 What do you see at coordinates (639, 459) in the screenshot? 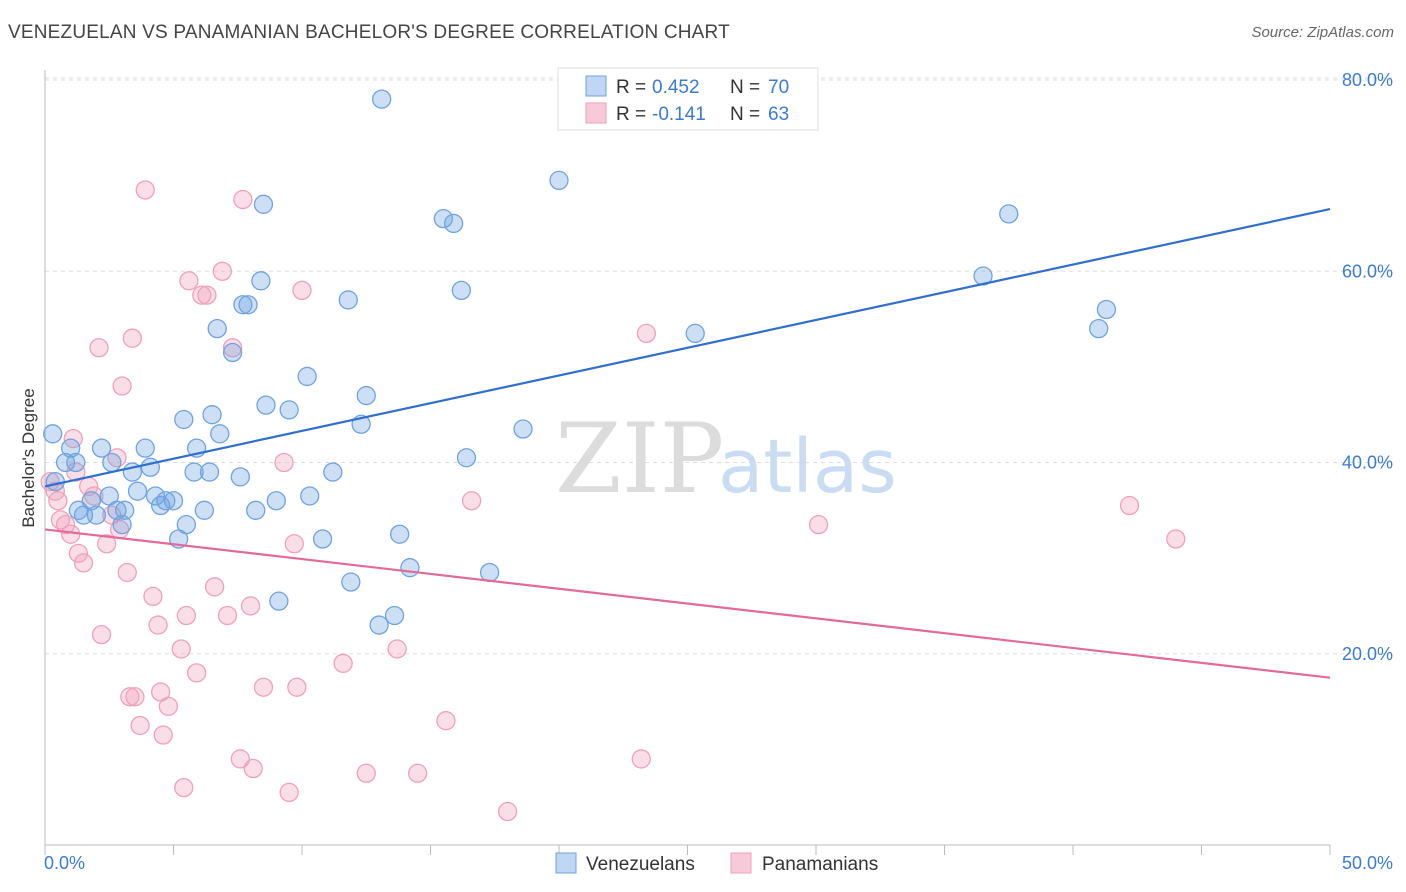
I see `watermark-zip: ZIP` at bounding box center [639, 459].